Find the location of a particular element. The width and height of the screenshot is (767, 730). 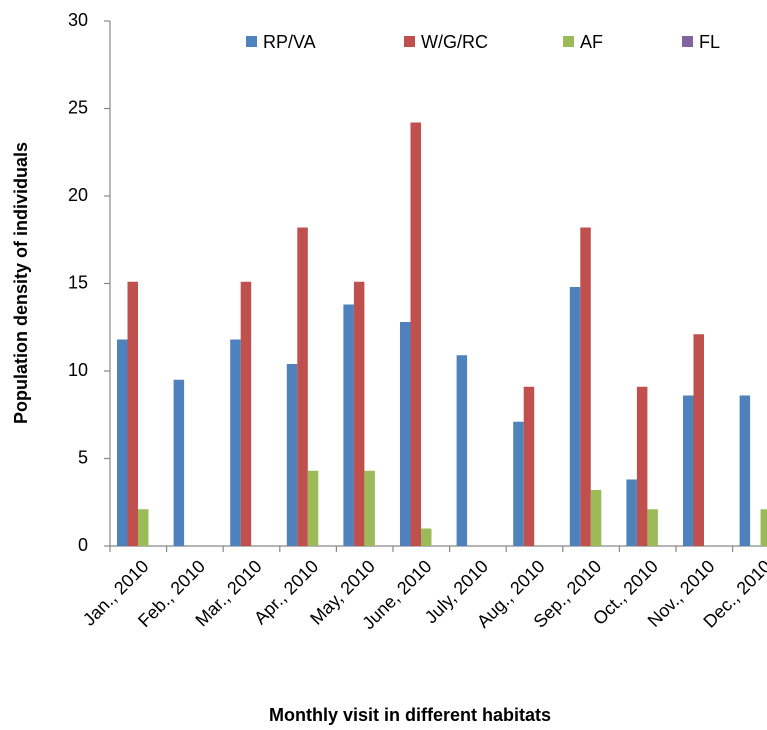

x-axis-title: Monthly visit in different habitats is located at coordinates (410, 715).